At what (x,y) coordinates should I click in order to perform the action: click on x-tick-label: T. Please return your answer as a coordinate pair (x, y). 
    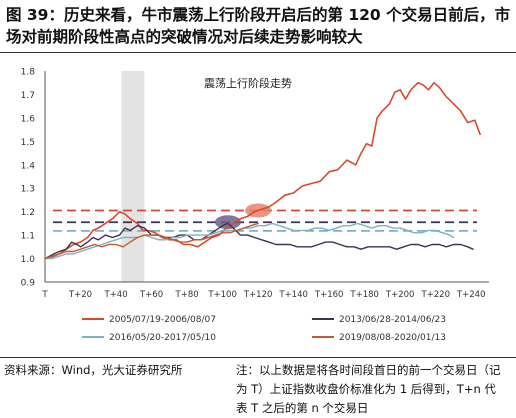
    Looking at the image, I should click on (44, 295).